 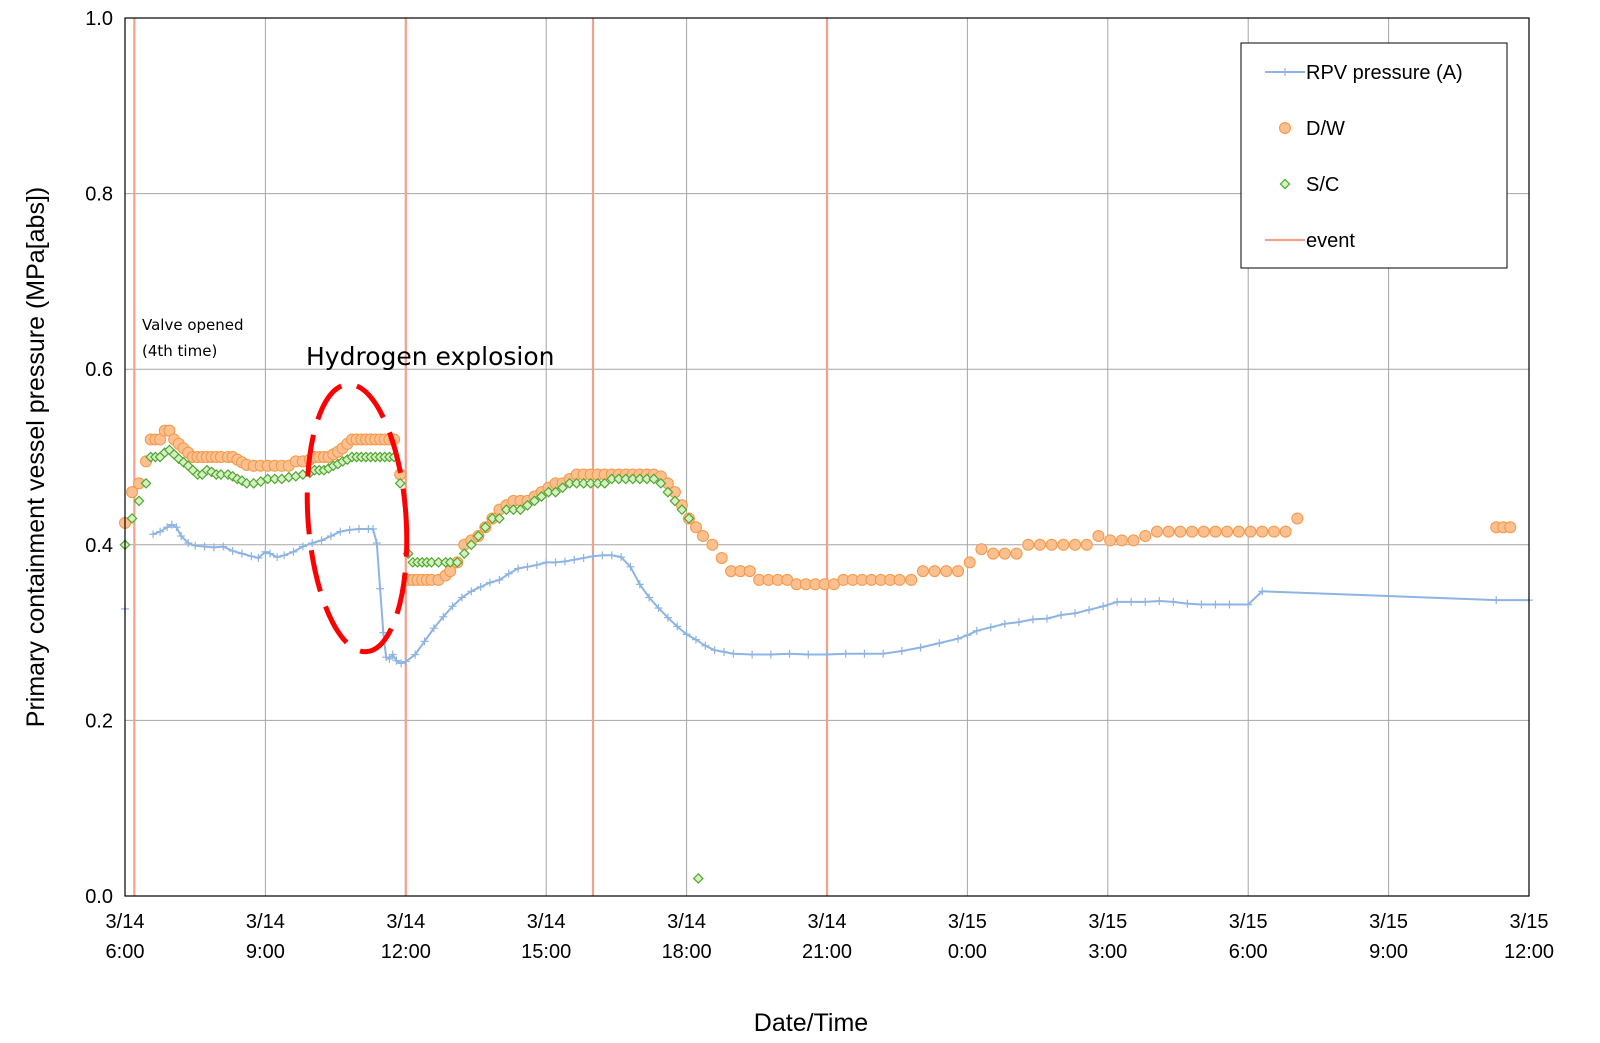 I want to click on x-tick-label: 6:00, so click(x=125, y=952).